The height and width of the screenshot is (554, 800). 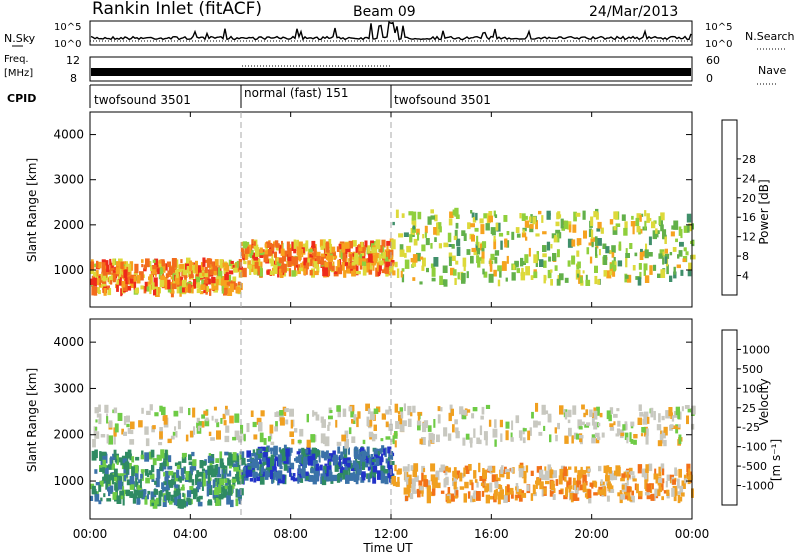 What do you see at coordinates (73, 78) in the screenshot?
I see `freq-tick-low: 8` at bounding box center [73, 78].